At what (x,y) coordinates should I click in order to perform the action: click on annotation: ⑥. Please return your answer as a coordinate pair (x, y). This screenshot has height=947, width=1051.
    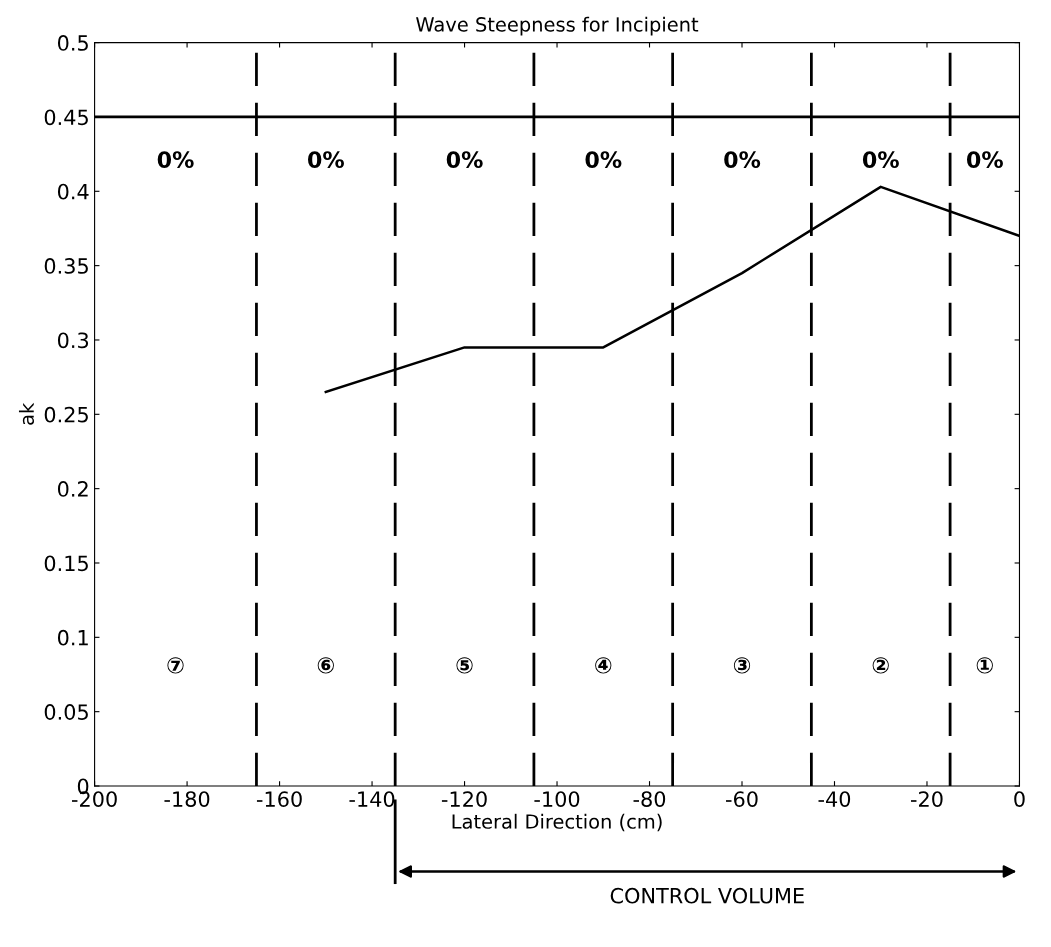
    Looking at the image, I should click on (325, 665).